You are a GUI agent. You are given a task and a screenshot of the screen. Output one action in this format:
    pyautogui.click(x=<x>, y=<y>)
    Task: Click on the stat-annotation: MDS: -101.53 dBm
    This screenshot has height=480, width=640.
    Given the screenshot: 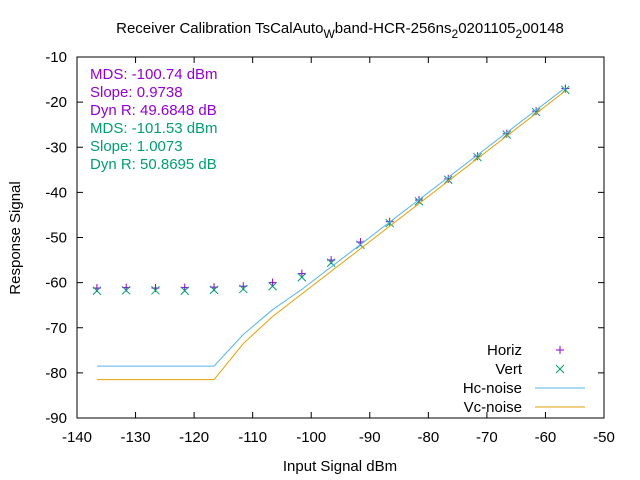 What is the action you would take?
    pyautogui.click(x=154, y=128)
    